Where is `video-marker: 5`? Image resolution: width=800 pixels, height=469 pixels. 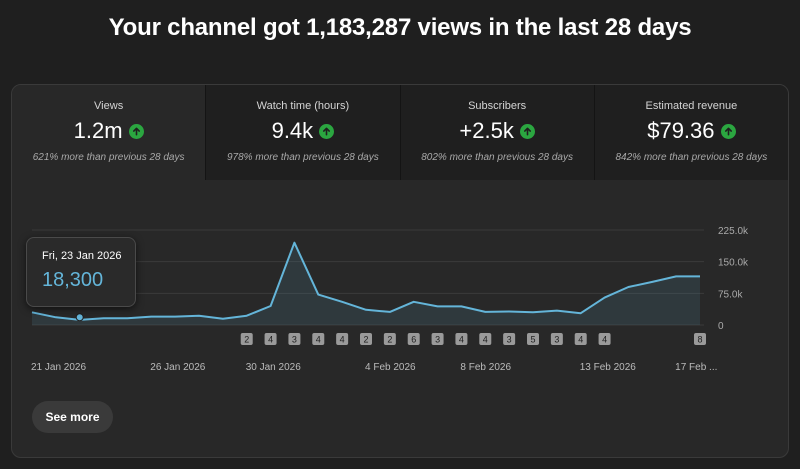 video-marker: 5 is located at coordinates (533, 339).